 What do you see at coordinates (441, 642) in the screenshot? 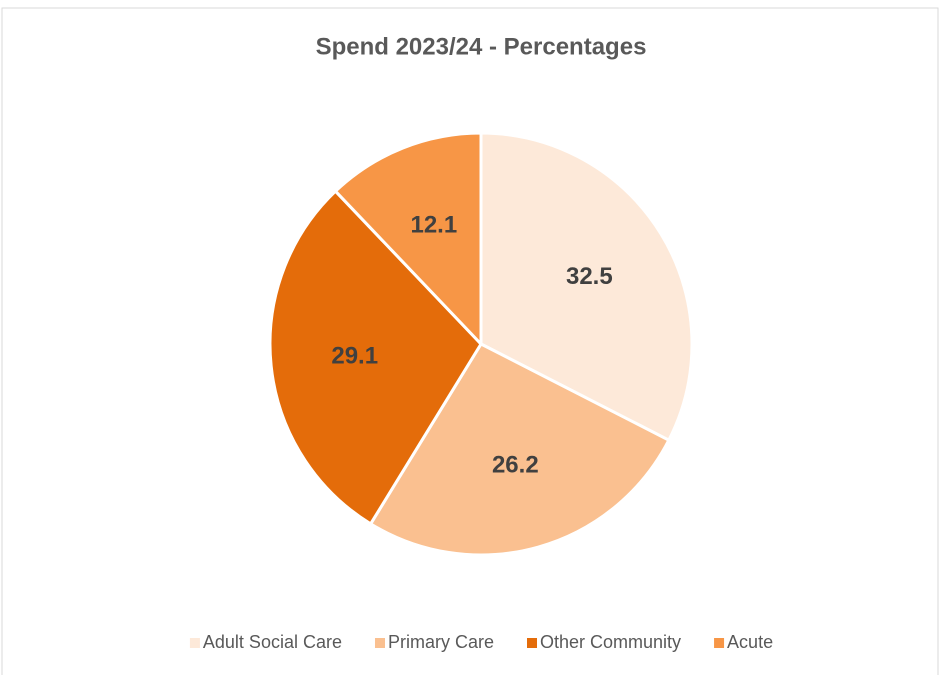
I see `legend-label: Primary Care` at bounding box center [441, 642].